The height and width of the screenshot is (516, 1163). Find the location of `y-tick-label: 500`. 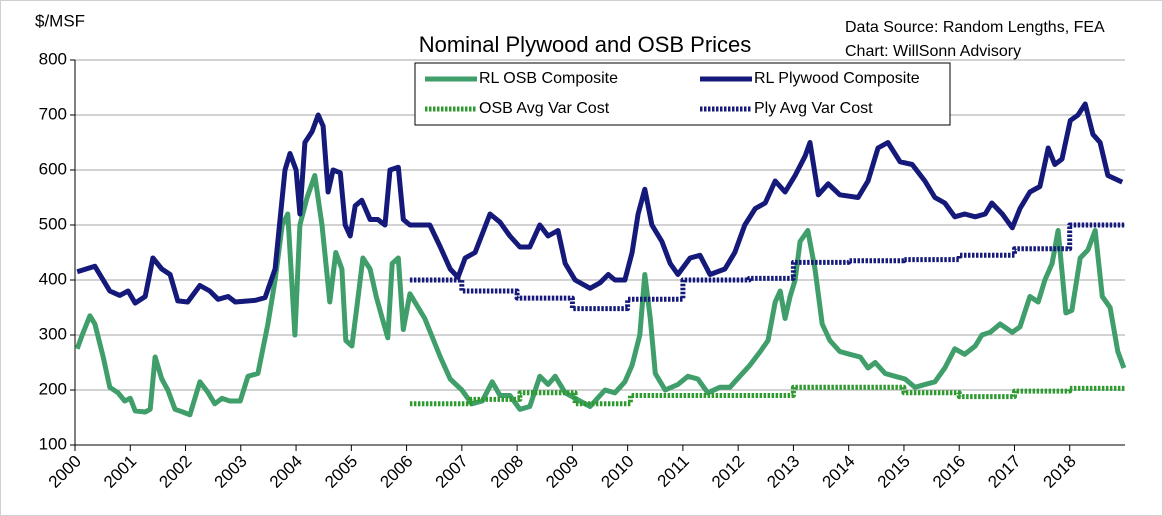

y-tick-label: 500 is located at coordinates (53, 223).